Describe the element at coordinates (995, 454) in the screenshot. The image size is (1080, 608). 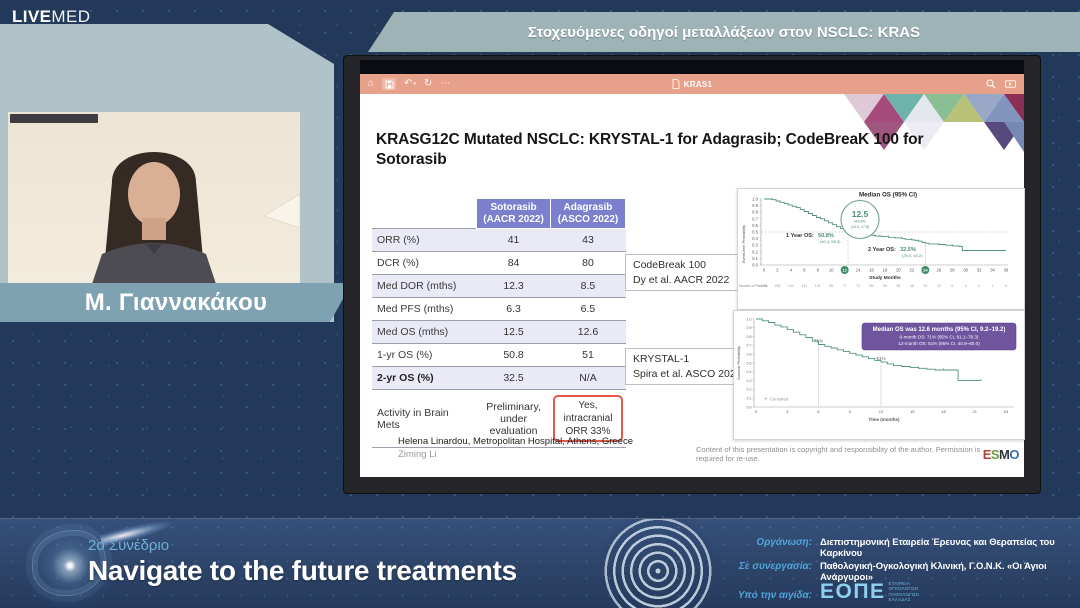
I see `esmo-letter: S` at that location.